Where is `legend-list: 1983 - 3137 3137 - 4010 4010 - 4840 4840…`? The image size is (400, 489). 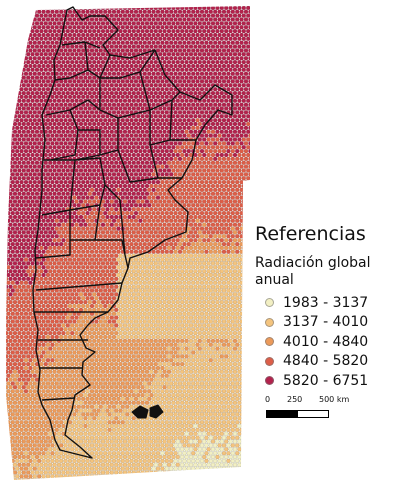
legend-list: 1983 - 3137 3137 - 4010 4010 - 4840 4840… is located at coordinates (327, 342).